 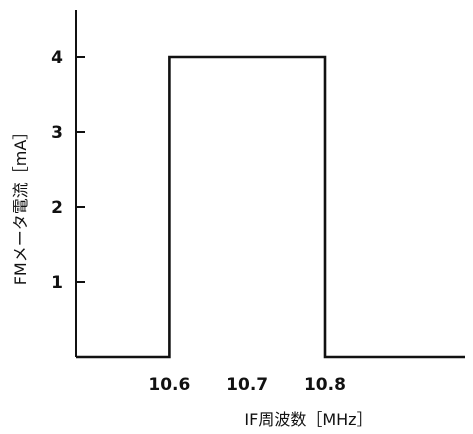 I want to click on y-tick-label: 1, so click(x=57, y=283).